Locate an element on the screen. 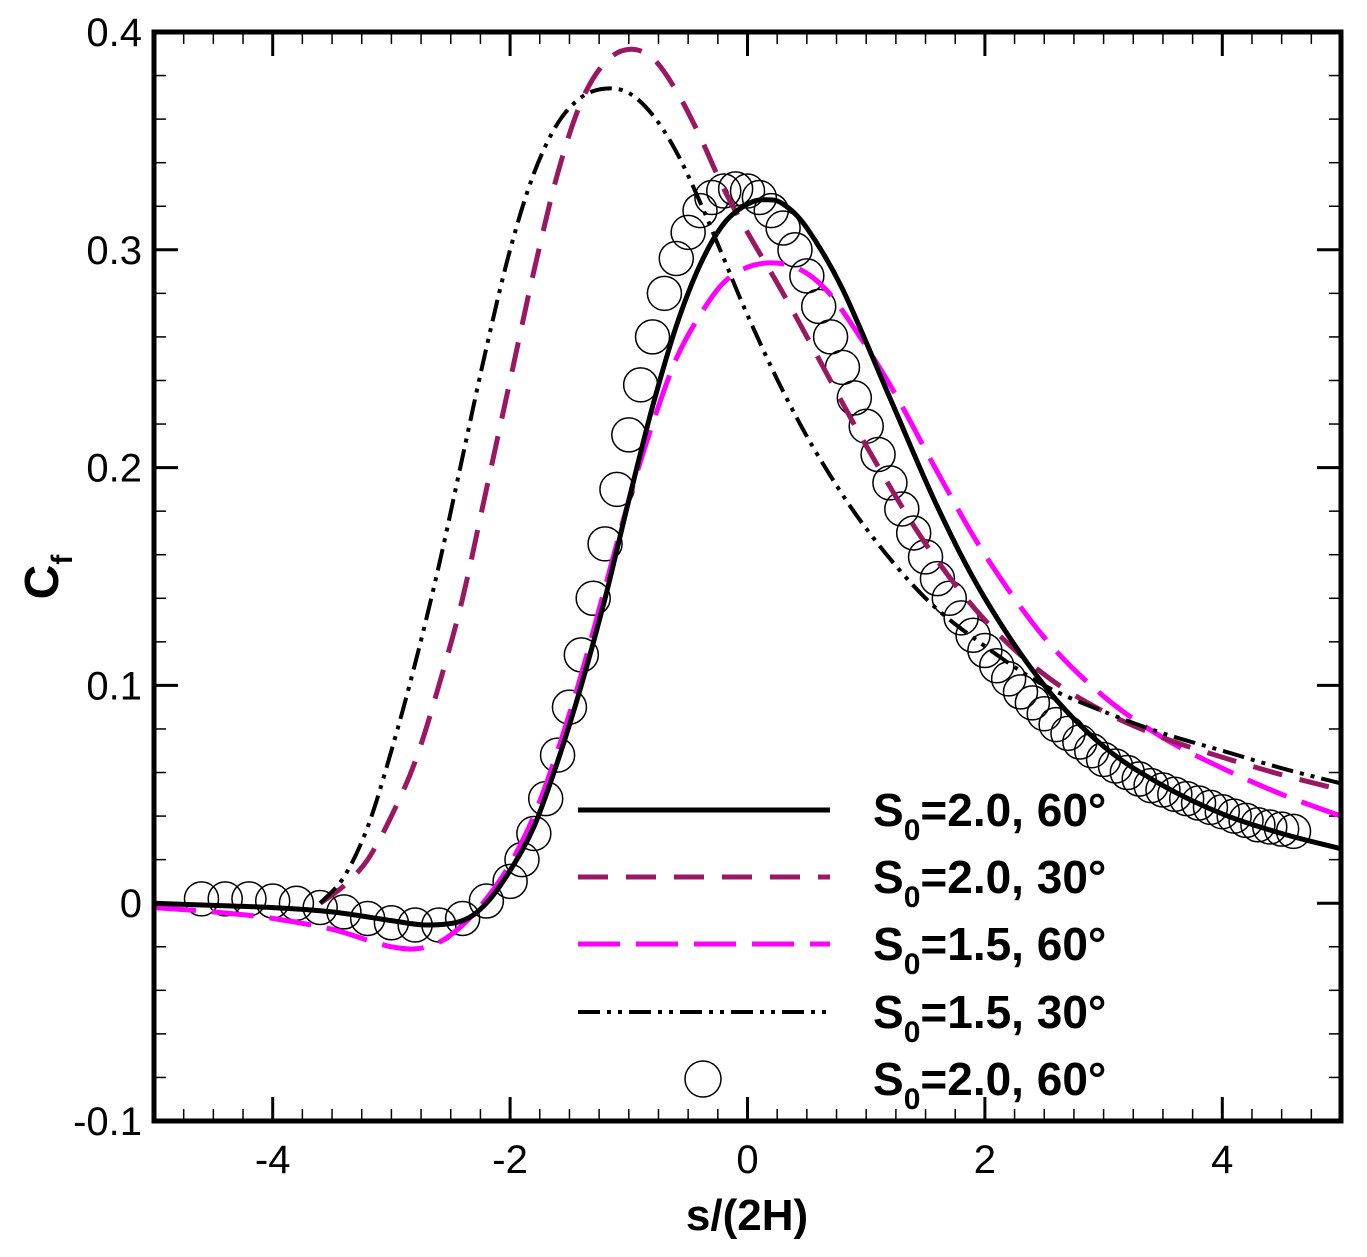 Image resolution: width=1367 pixels, height=1257 pixels. legend-label: S0=2.0, 30° is located at coordinates (989, 882).